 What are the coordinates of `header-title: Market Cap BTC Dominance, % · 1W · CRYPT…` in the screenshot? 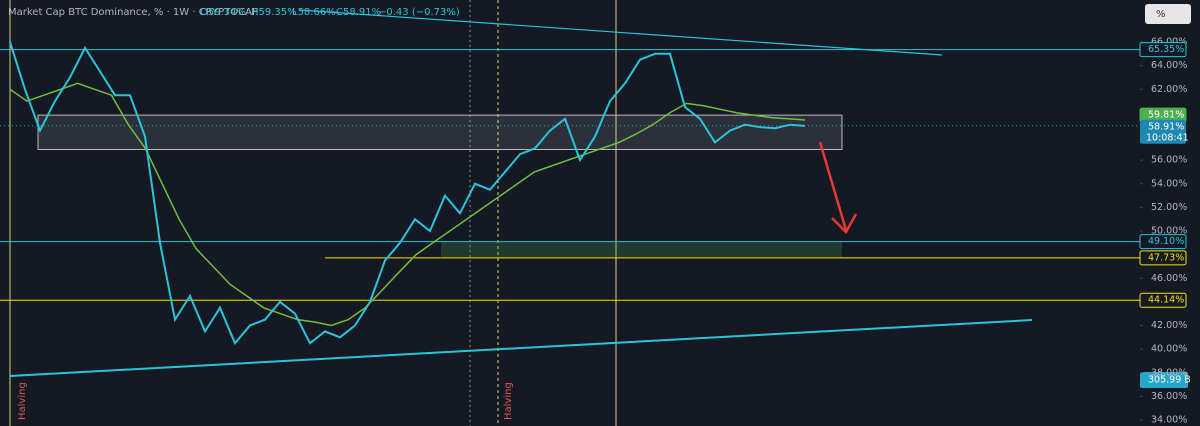 It's located at (133, 12).